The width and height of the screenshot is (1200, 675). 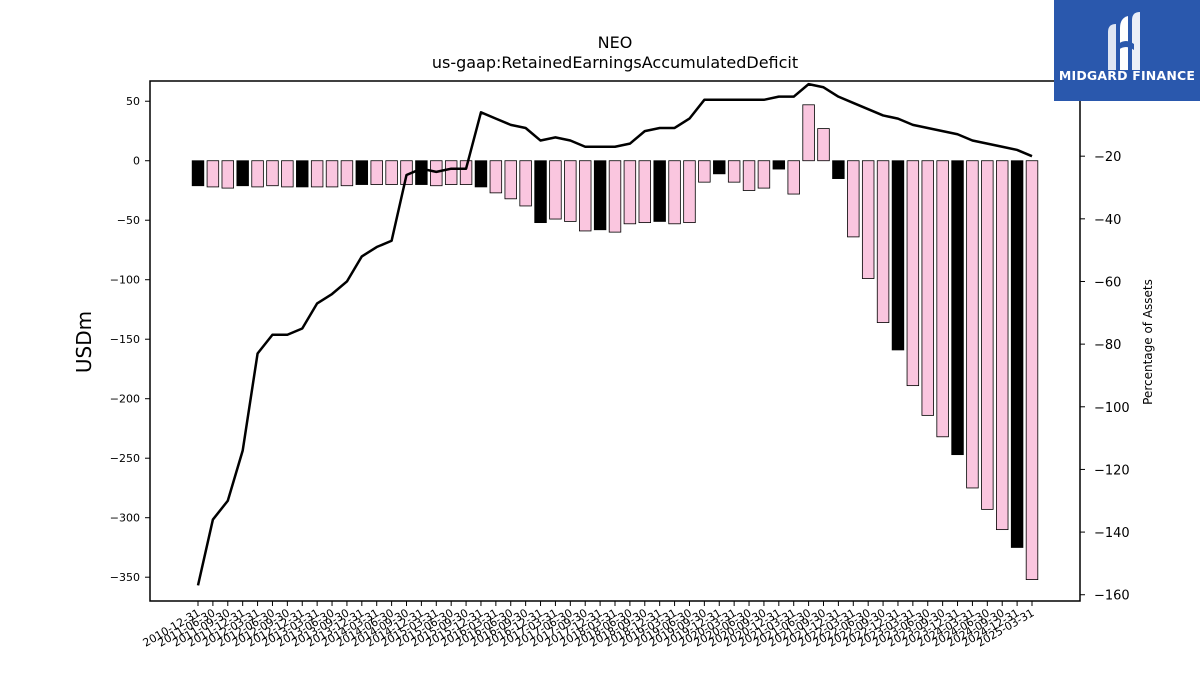 I want to click on y-tick-label: −350, so click(x=125, y=577).